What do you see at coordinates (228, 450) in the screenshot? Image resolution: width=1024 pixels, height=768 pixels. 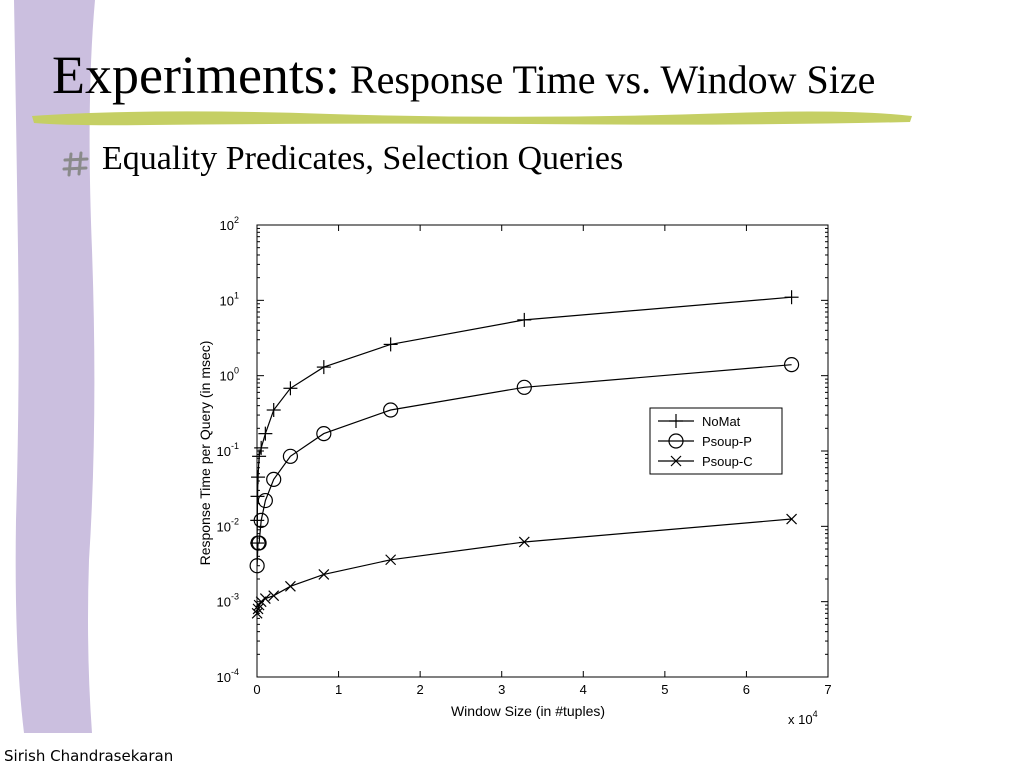 I see `y-tick-label: 10⁻¹` at bounding box center [228, 450].